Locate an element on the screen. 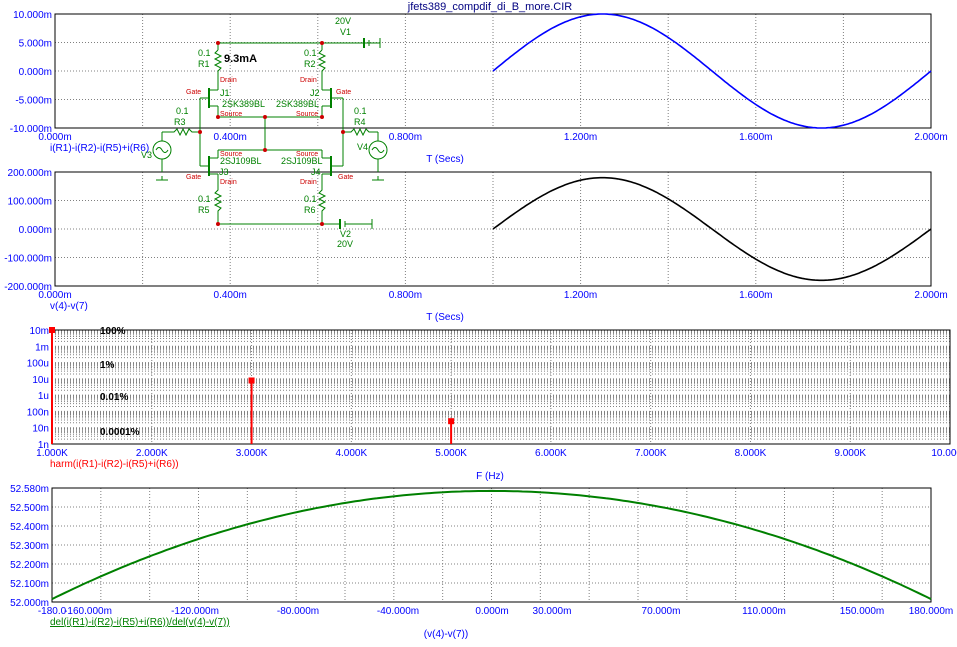 The height and width of the screenshot is (647, 957). trace-label: v(4)-v(7) is located at coordinates (69, 306).